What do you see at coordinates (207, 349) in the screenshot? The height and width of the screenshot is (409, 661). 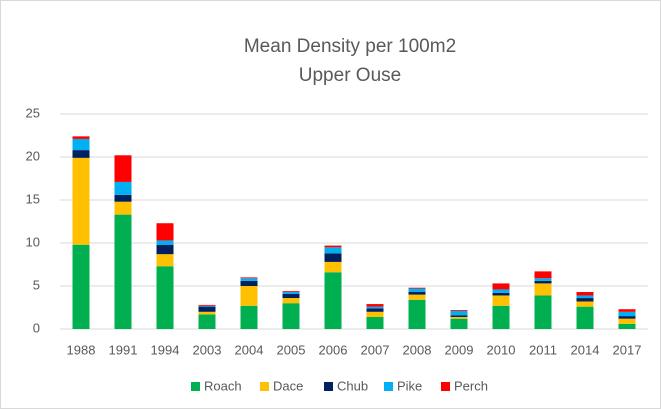 I see `x-tick-label: 2003` at bounding box center [207, 349].